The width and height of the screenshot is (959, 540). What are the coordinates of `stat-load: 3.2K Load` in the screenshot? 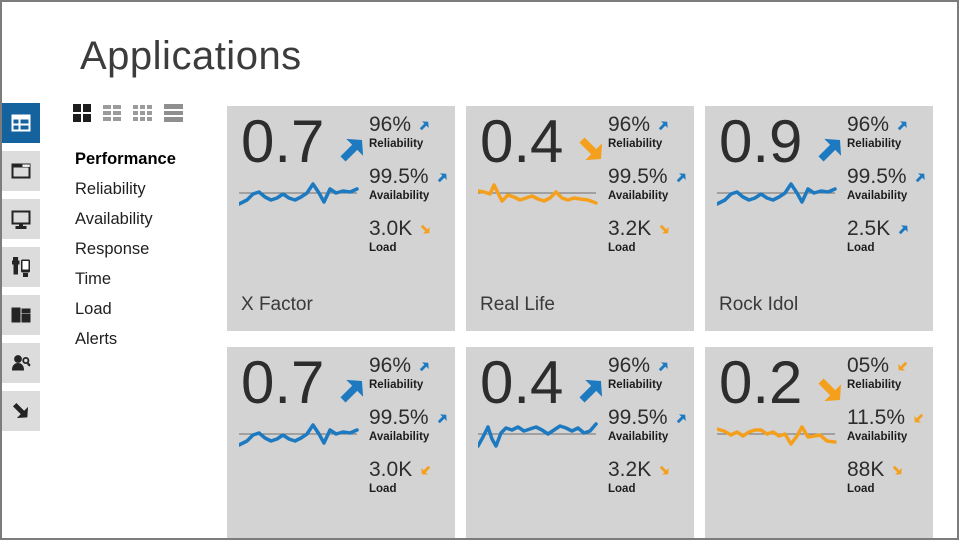 It's located at (648, 235).